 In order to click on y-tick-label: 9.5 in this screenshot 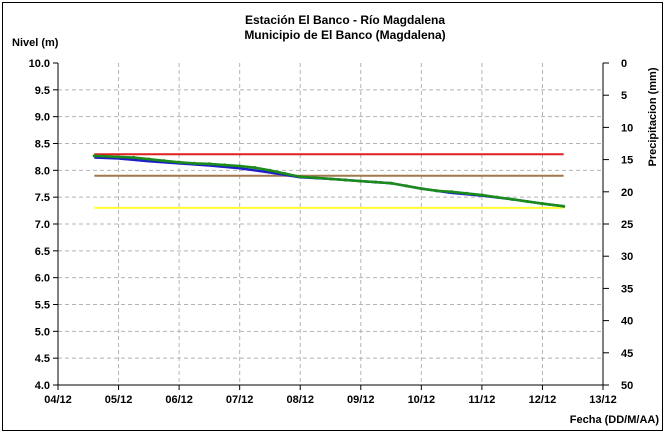, I will do `click(42, 91)`.